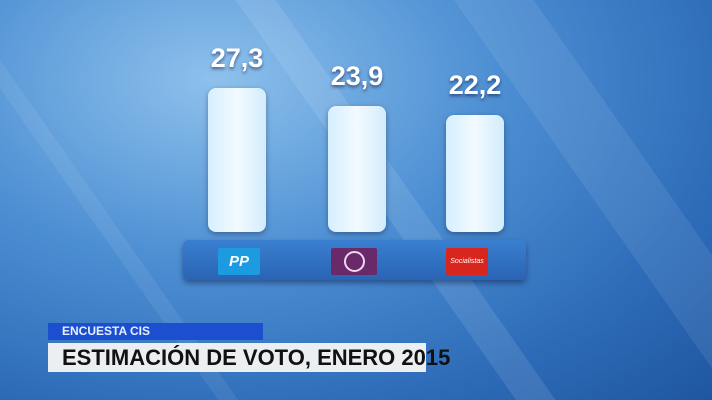 This screenshot has height=400, width=712. I want to click on bar-psoe, so click(475, 173).